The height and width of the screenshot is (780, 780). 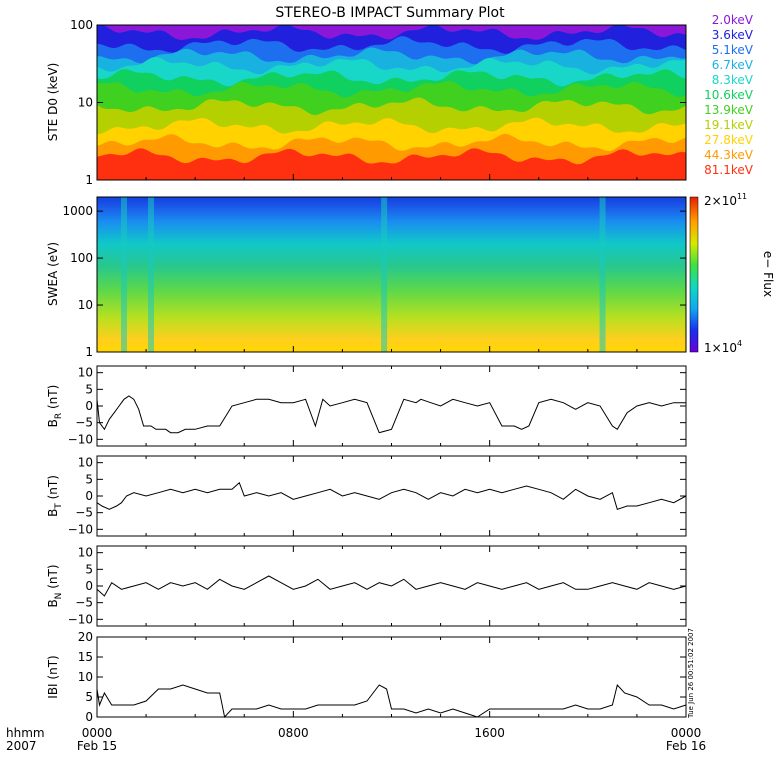 I want to click on bt-series-line, so click(x=391, y=495).